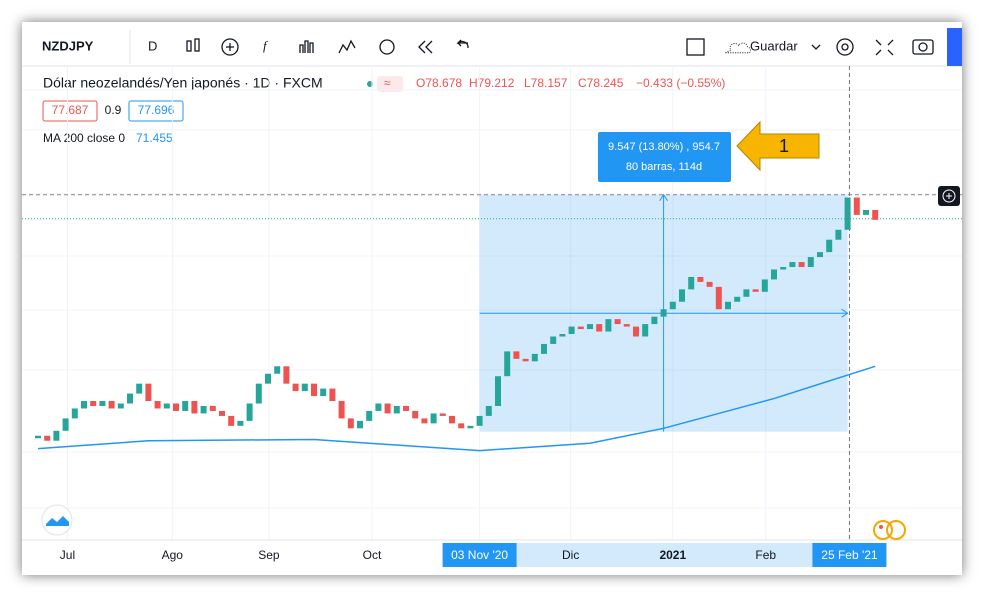  Describe the element at coordinates (372, 555) in the screenshot. I see `x-tick-label: Oct` at that location.